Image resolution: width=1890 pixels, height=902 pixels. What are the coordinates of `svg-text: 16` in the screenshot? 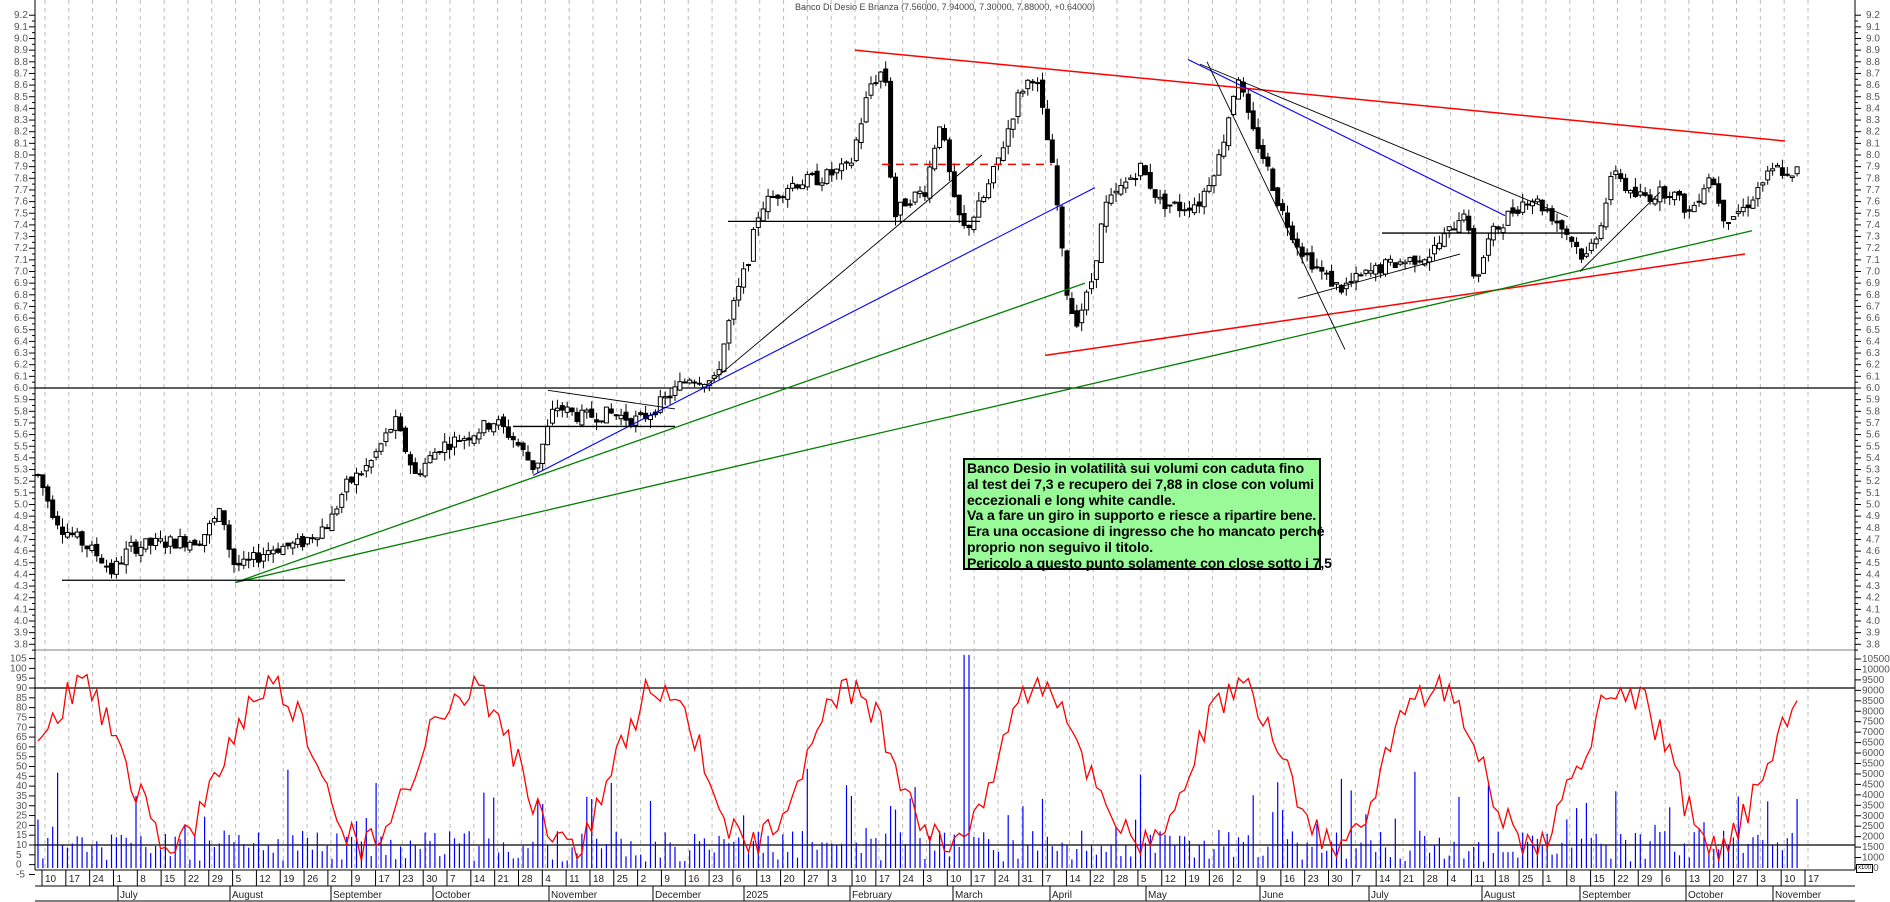 It's located at (694, 879).